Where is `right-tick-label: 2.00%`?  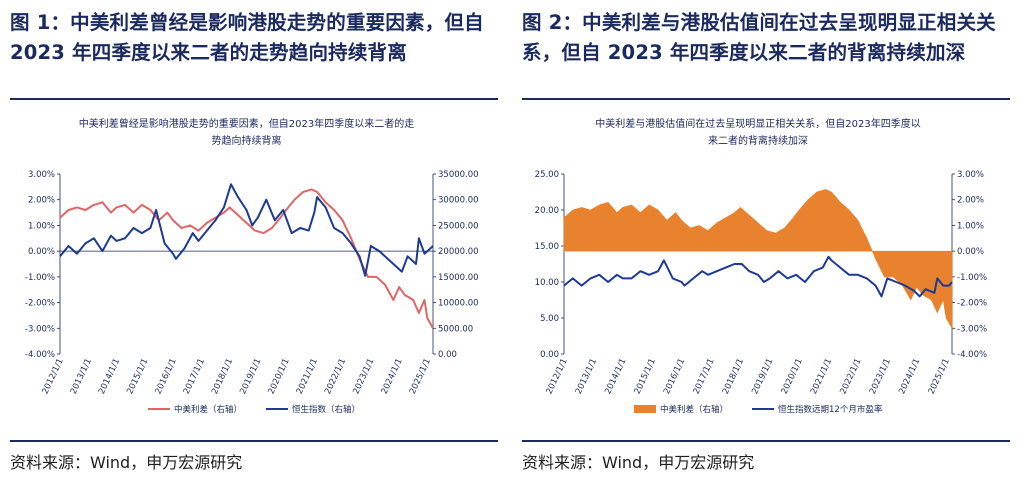 right-tick-label: 2.00% is located at coordinates (970, 201).